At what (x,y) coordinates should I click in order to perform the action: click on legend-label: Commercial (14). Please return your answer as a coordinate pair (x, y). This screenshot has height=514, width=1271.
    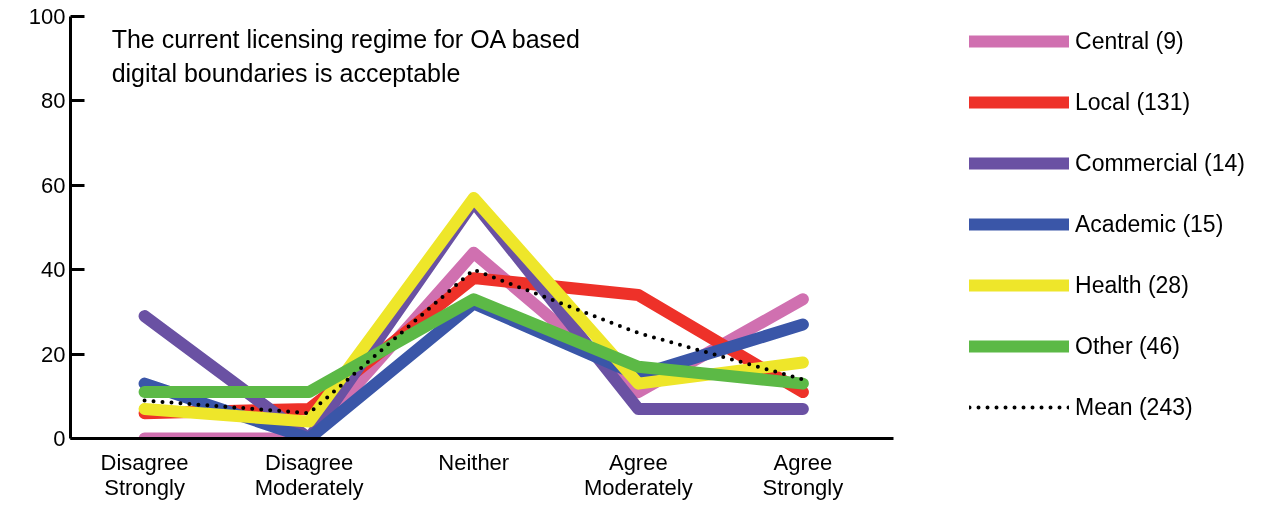
    Looking at the image, I should click on (1160, 163).